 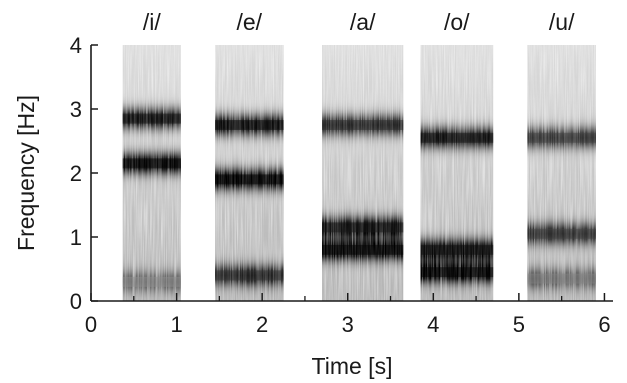 What do you see at coordinates (76, 45) in the screenshot?
I see `y-tick-label: 4` at bounding box center [76, 45].